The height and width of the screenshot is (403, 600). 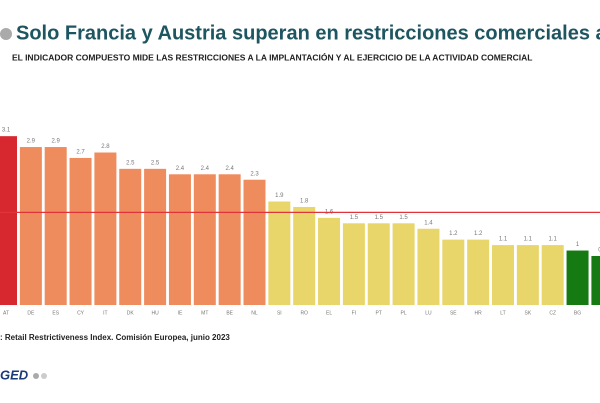 What do you see at coordinates (577, 313) in the screenshot?
I see `x-tick-label: BG` at bounding box center [577, 313].